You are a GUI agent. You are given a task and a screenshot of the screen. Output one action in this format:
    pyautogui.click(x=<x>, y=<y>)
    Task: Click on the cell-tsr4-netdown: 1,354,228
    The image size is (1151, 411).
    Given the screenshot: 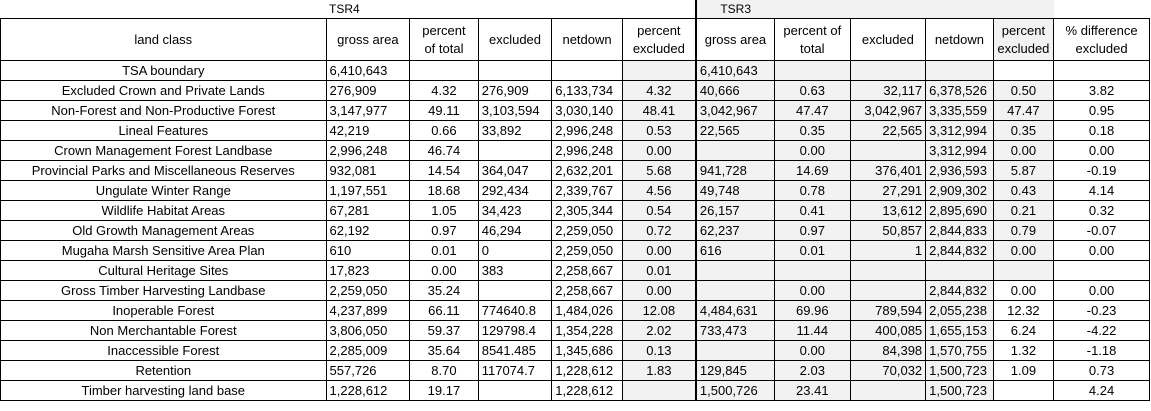 What is the action you would take?
    pyautogui.click(x=587, y=330)
    